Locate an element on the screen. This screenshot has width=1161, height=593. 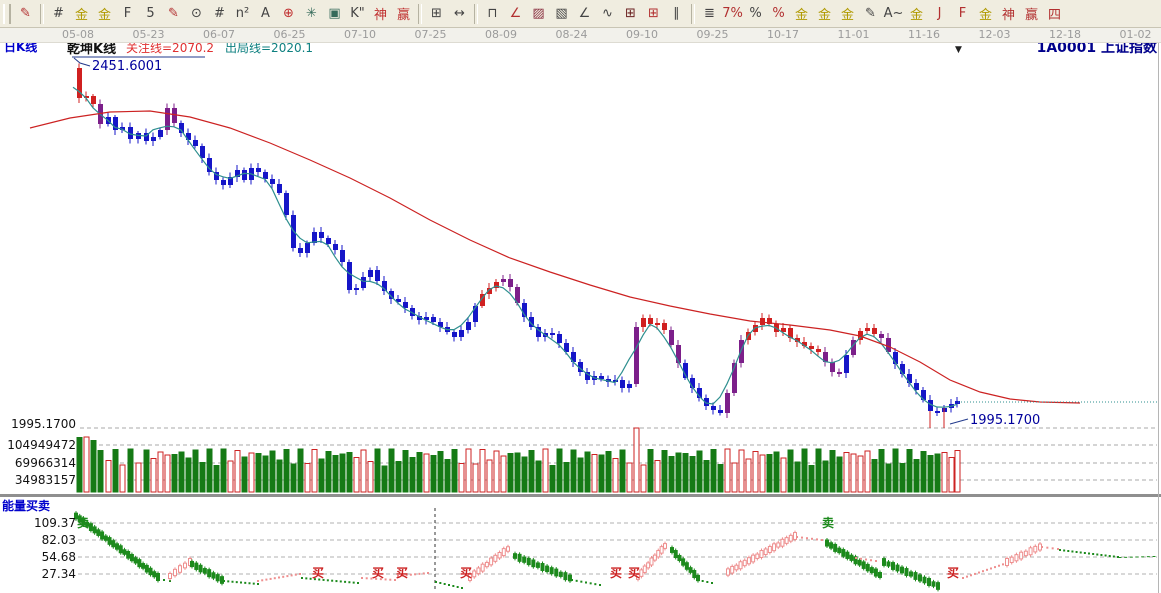
gold-comb-icon-2: 金 is located at coordinates (104, 15).